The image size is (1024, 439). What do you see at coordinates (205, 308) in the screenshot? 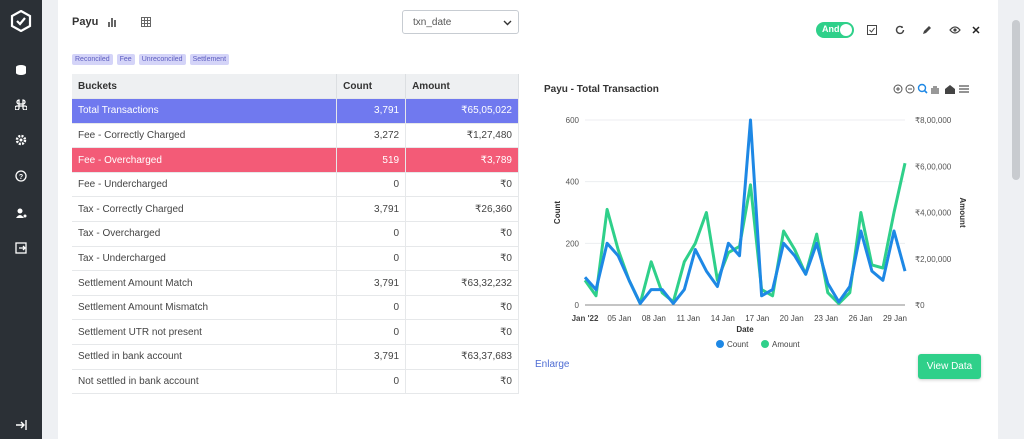
I see `bucket-cell: Settlement Amount Mismatch` at bounding box center [205, 308].